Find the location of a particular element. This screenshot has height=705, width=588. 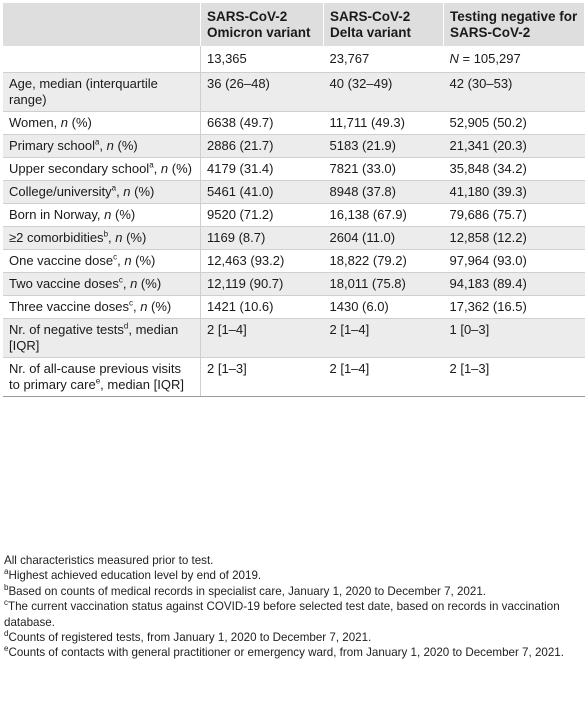

row-value: 5183 (21.9) is located at coordinates (383, 146).